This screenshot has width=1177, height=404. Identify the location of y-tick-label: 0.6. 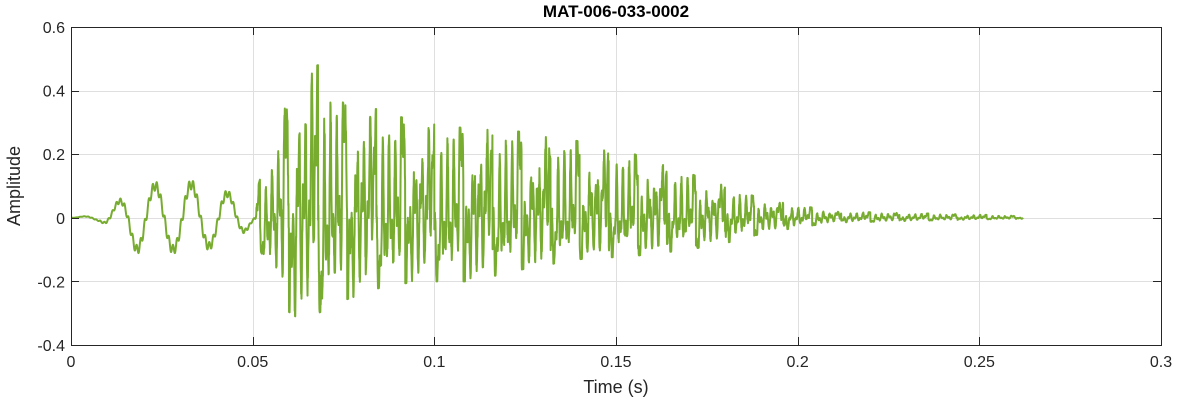
(54, 28).